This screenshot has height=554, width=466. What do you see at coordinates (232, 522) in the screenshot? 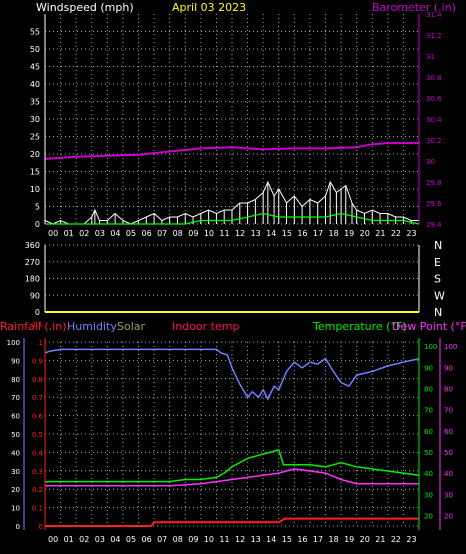
I see `rainfall-line` at bounding box center [232, 522].